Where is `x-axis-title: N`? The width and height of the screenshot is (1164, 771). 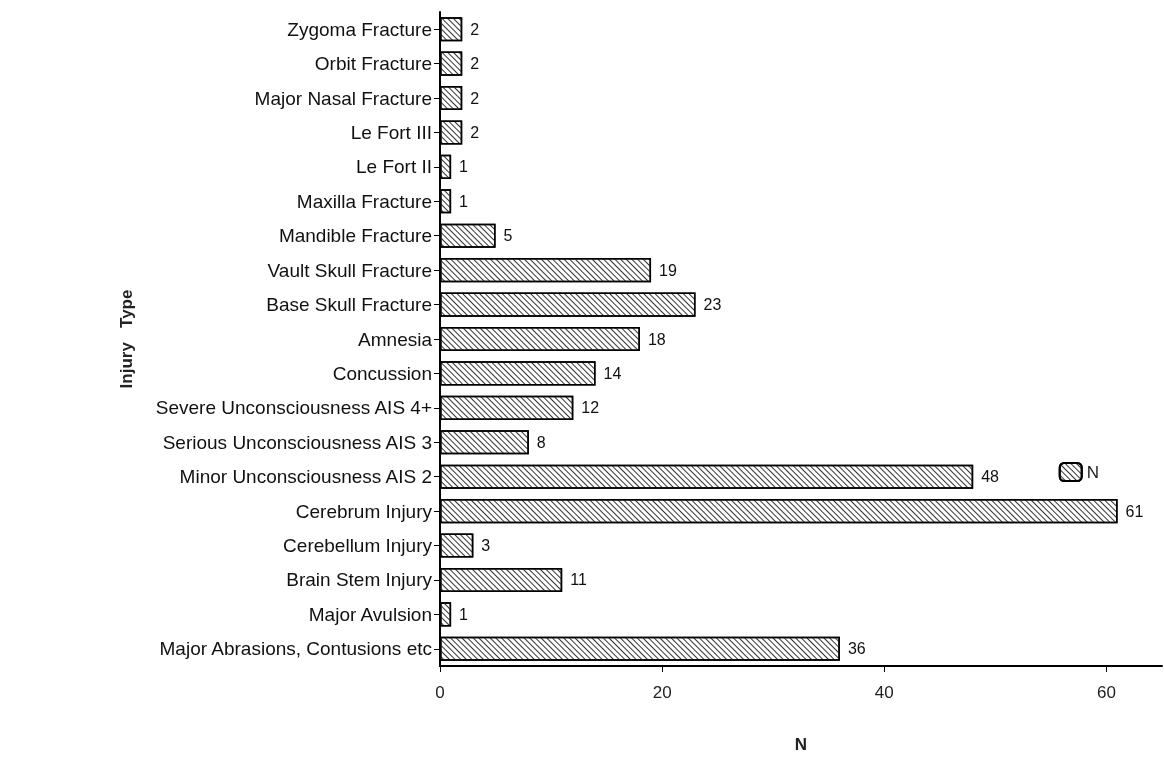 x-axis-title: N is located at coordinates (801, 744).